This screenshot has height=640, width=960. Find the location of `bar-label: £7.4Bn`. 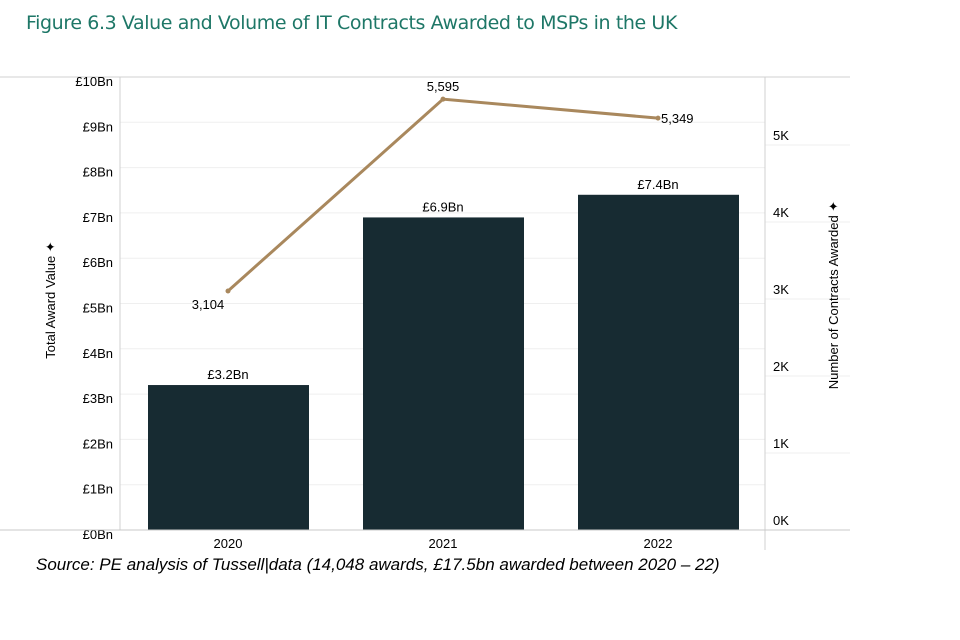

bar-label: £7.4Bn is located at coordinates (657, 184).